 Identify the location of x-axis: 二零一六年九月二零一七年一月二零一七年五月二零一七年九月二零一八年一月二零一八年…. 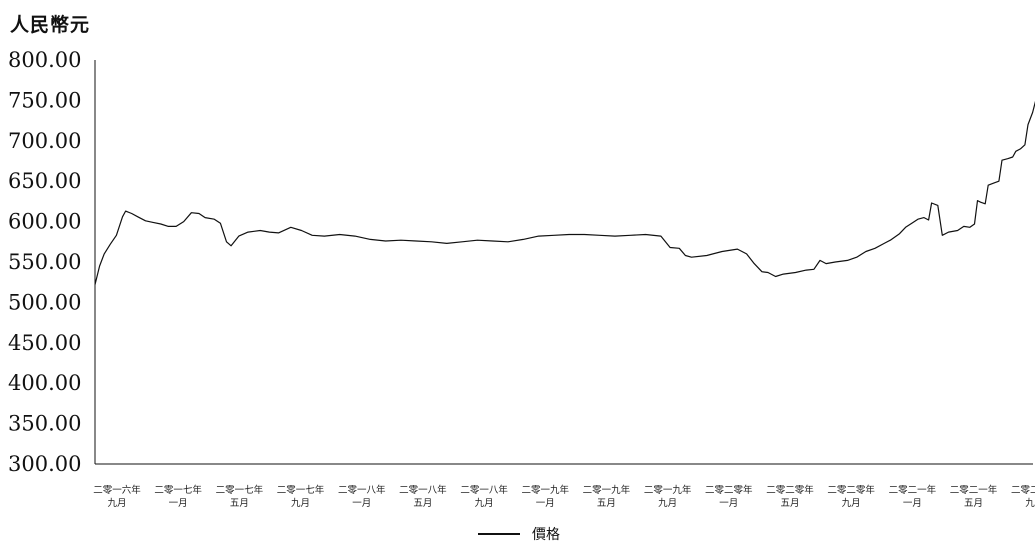
(564, 486).